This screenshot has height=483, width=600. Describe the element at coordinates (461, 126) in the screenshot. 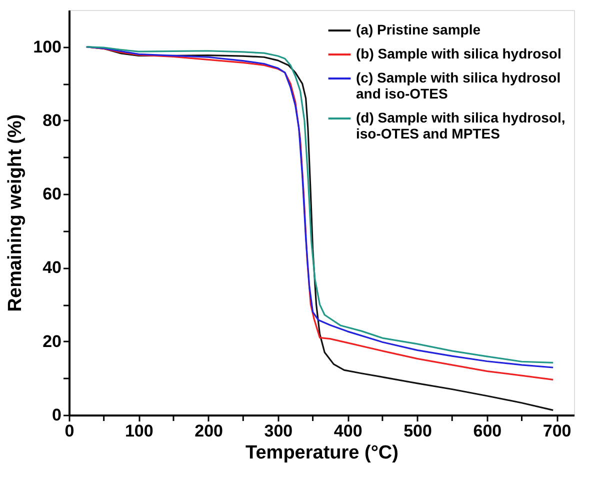

I see `legend-label: (d) Sample with silica hydrosol, iso-OTES and MPTES` at that location.